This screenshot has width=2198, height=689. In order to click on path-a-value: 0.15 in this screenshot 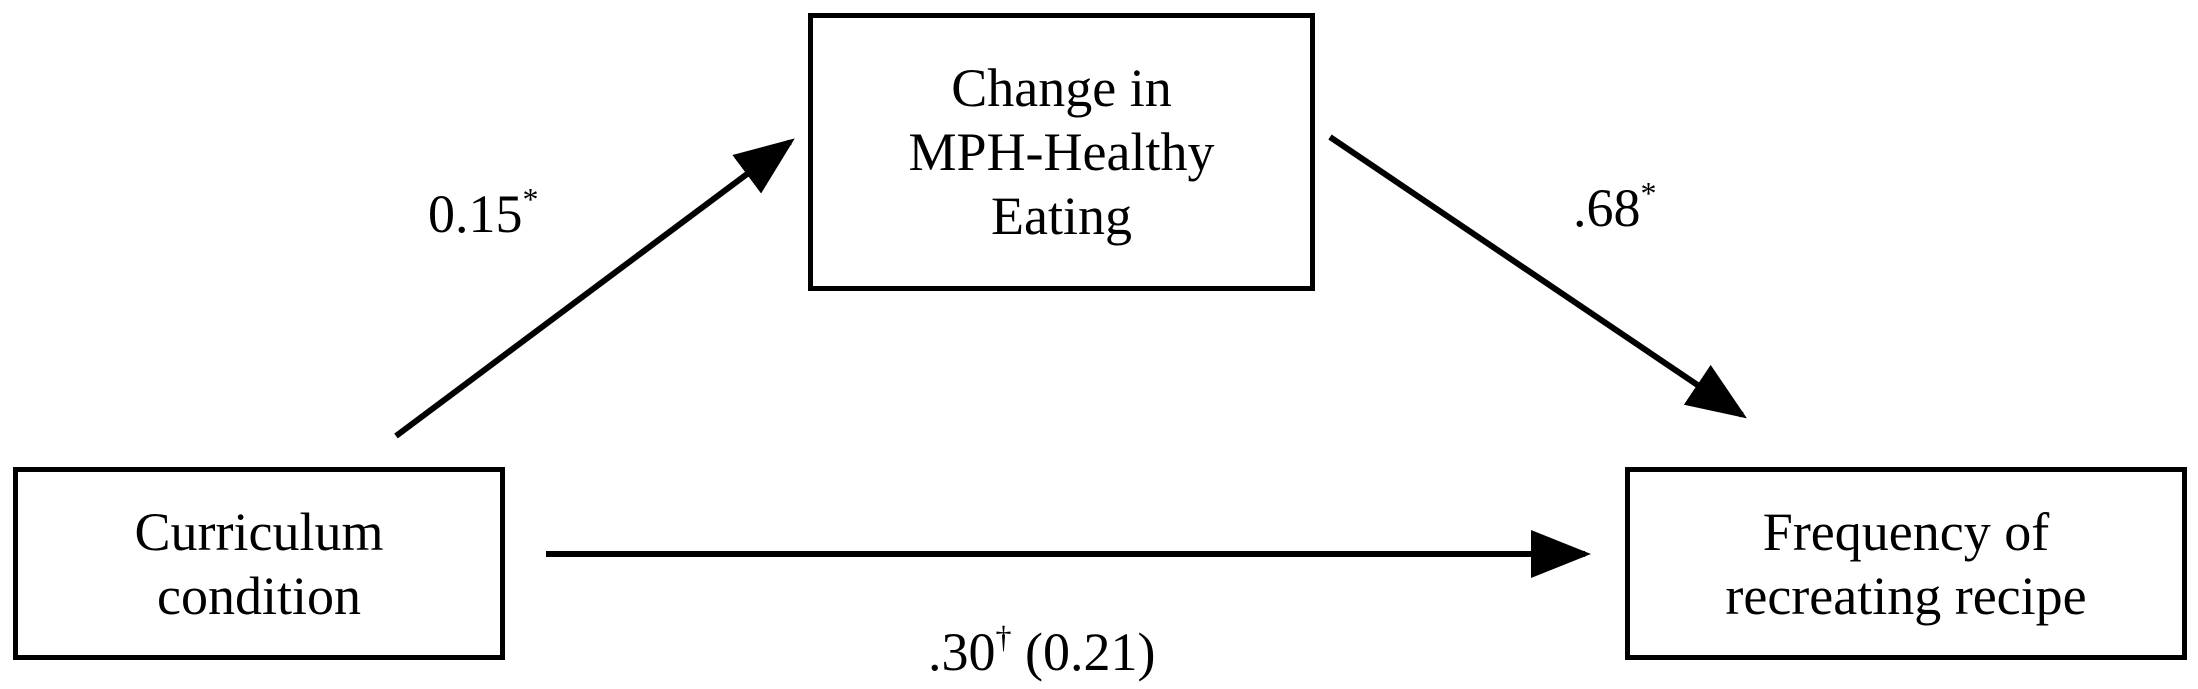, I will do `click(475, 214)`.